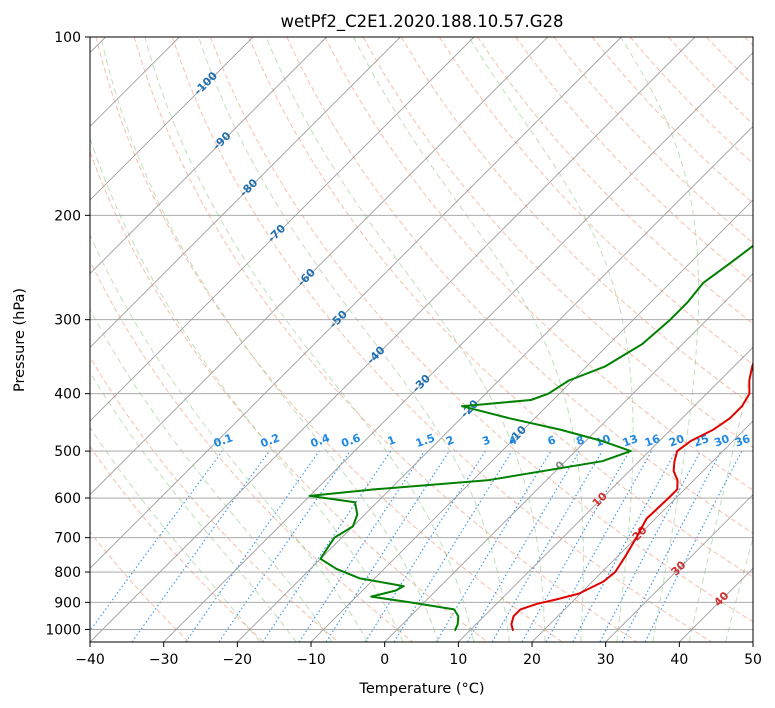 This screenshot has height=708, width=775. Describe the element at coordinates (701, 440) in the screenshot. I see `mixing-ratio-label: 25` at that location.